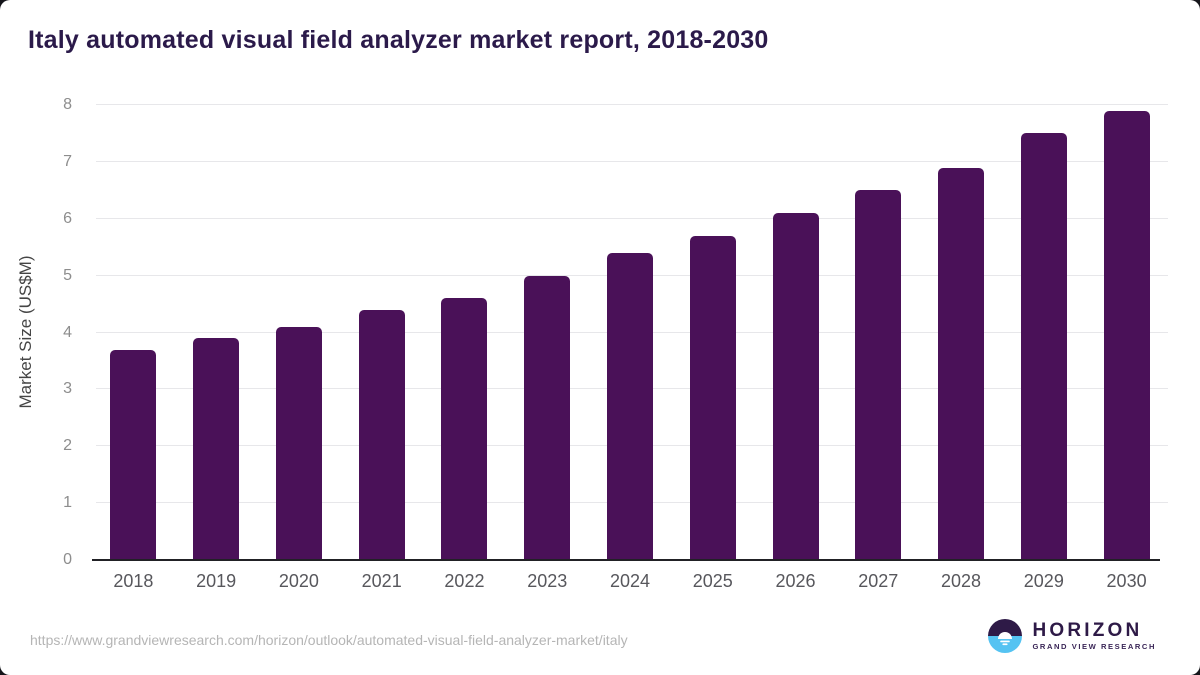 This screenshot has height=675, width=1200. I want to click on bar-slot-2021, so click(381, 332).